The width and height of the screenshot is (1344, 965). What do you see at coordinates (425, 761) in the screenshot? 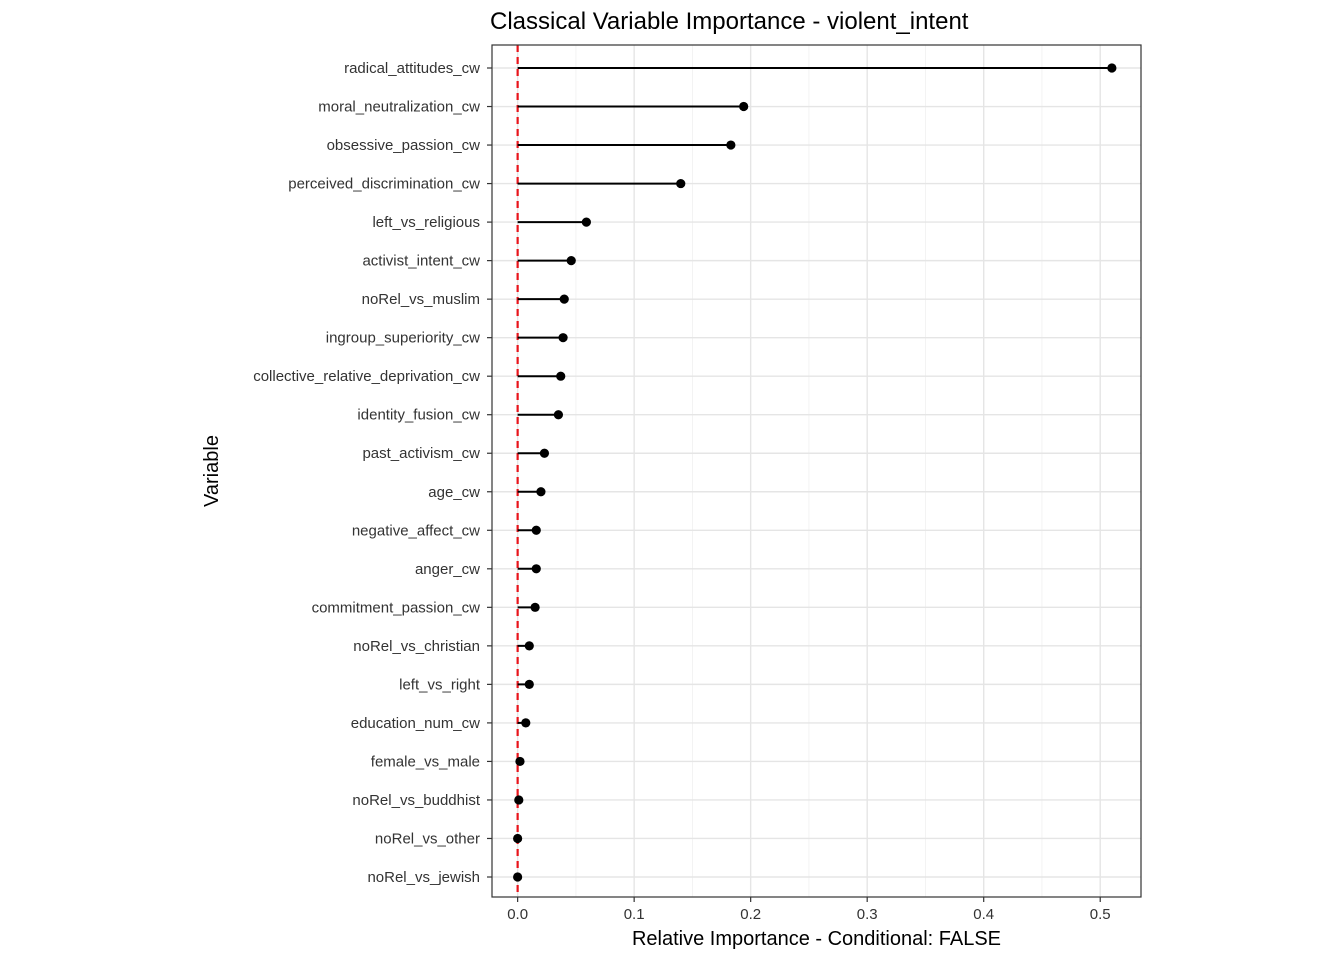
I see `y-tick-label: female_vs_male` at bounding box center [425, 761].